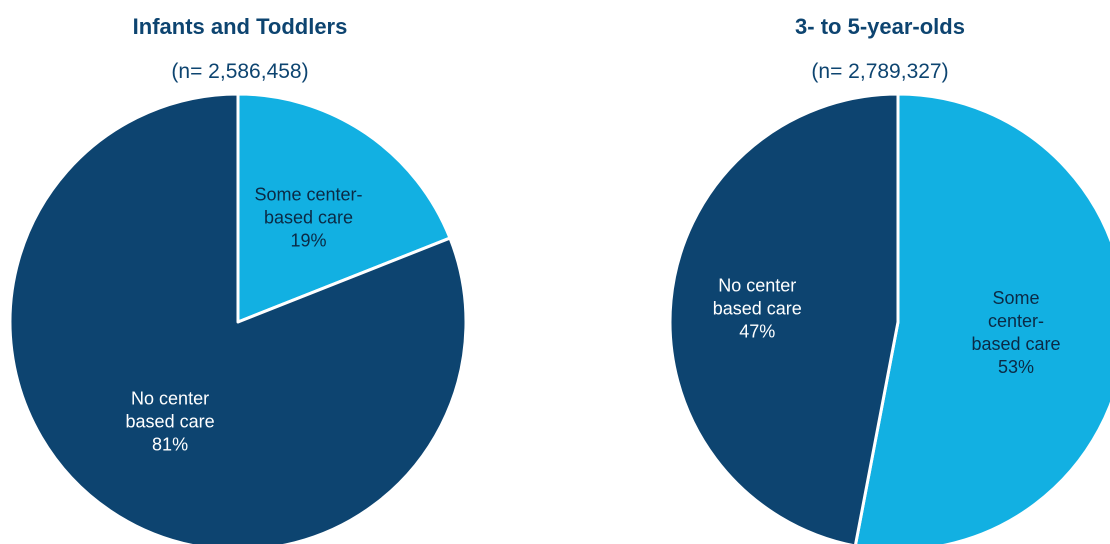  I want to click on chart-subtitle: (n= 2,586,458), so click(240, 71).